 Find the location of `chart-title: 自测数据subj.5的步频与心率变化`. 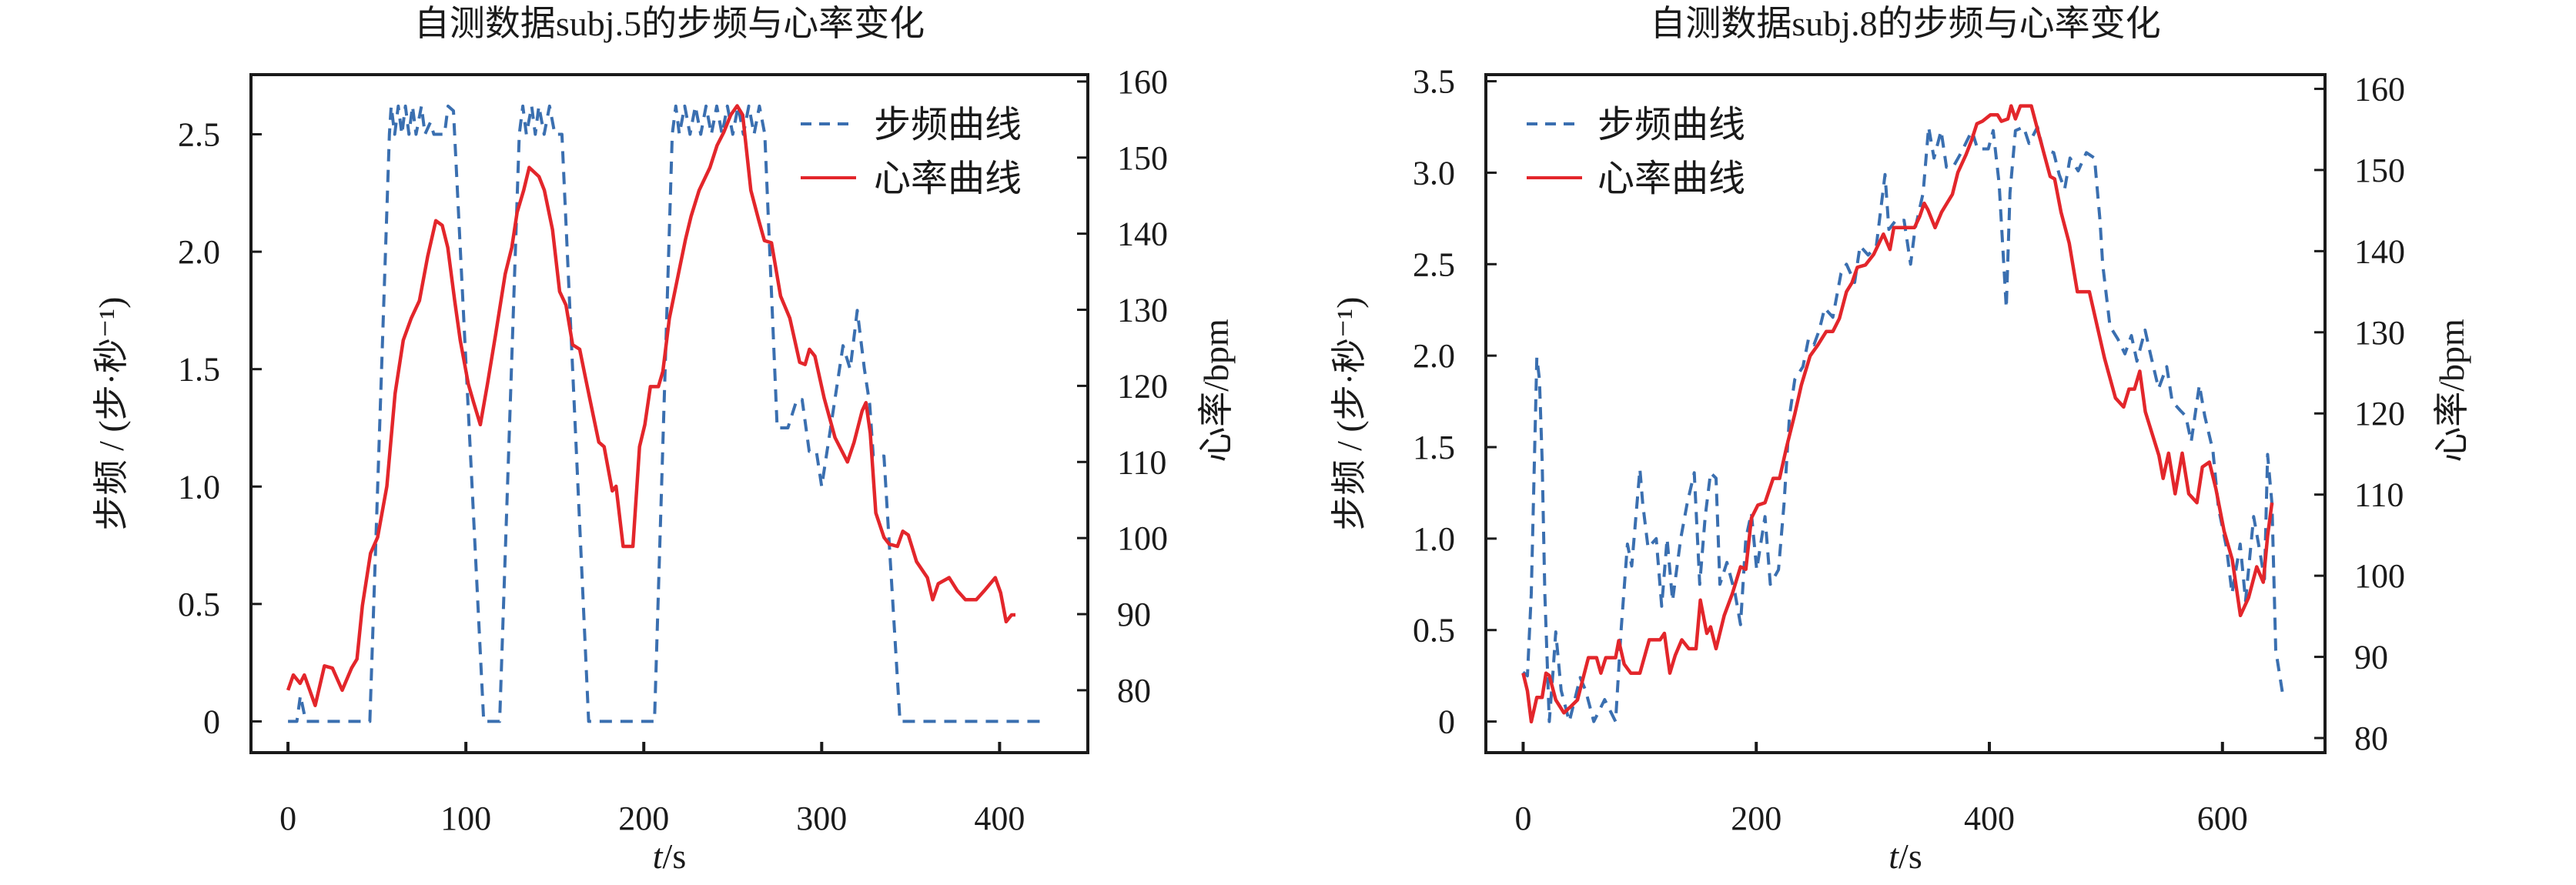

chart-title: 自测数据subj.5的步频与心率变化 is located at coordinates (670, 23).